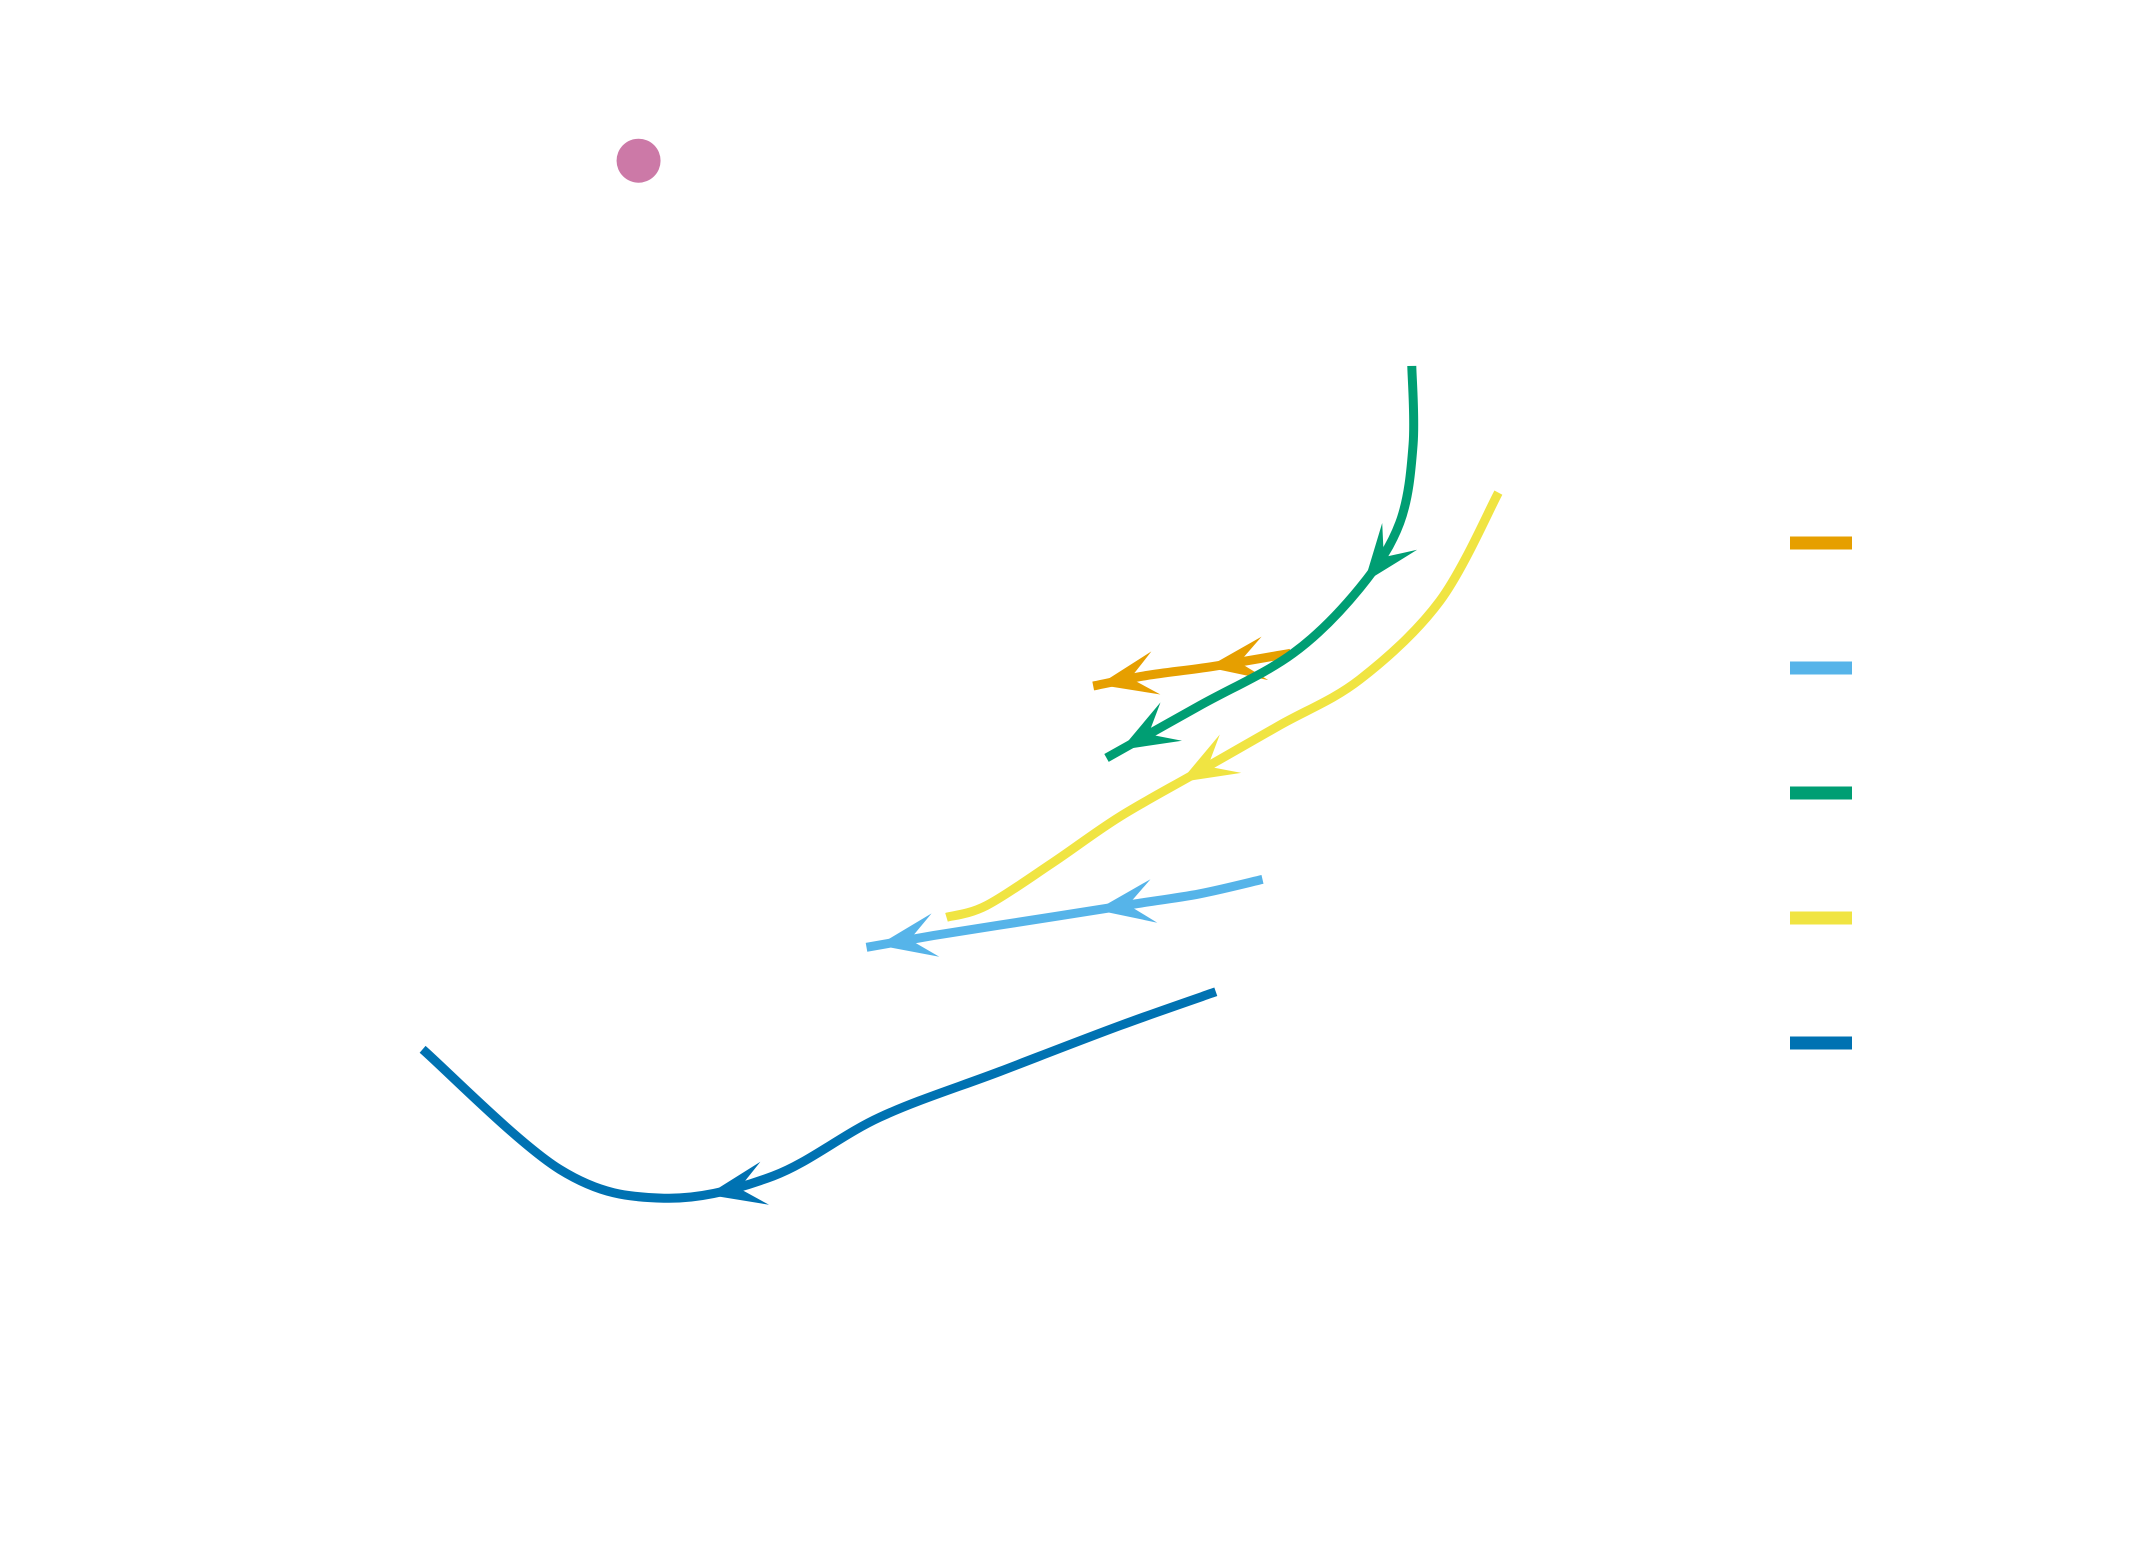  What do you see at coordinates (1821, 793) in the screenshot?
I see `legend` at bounding box center [1821, 793].